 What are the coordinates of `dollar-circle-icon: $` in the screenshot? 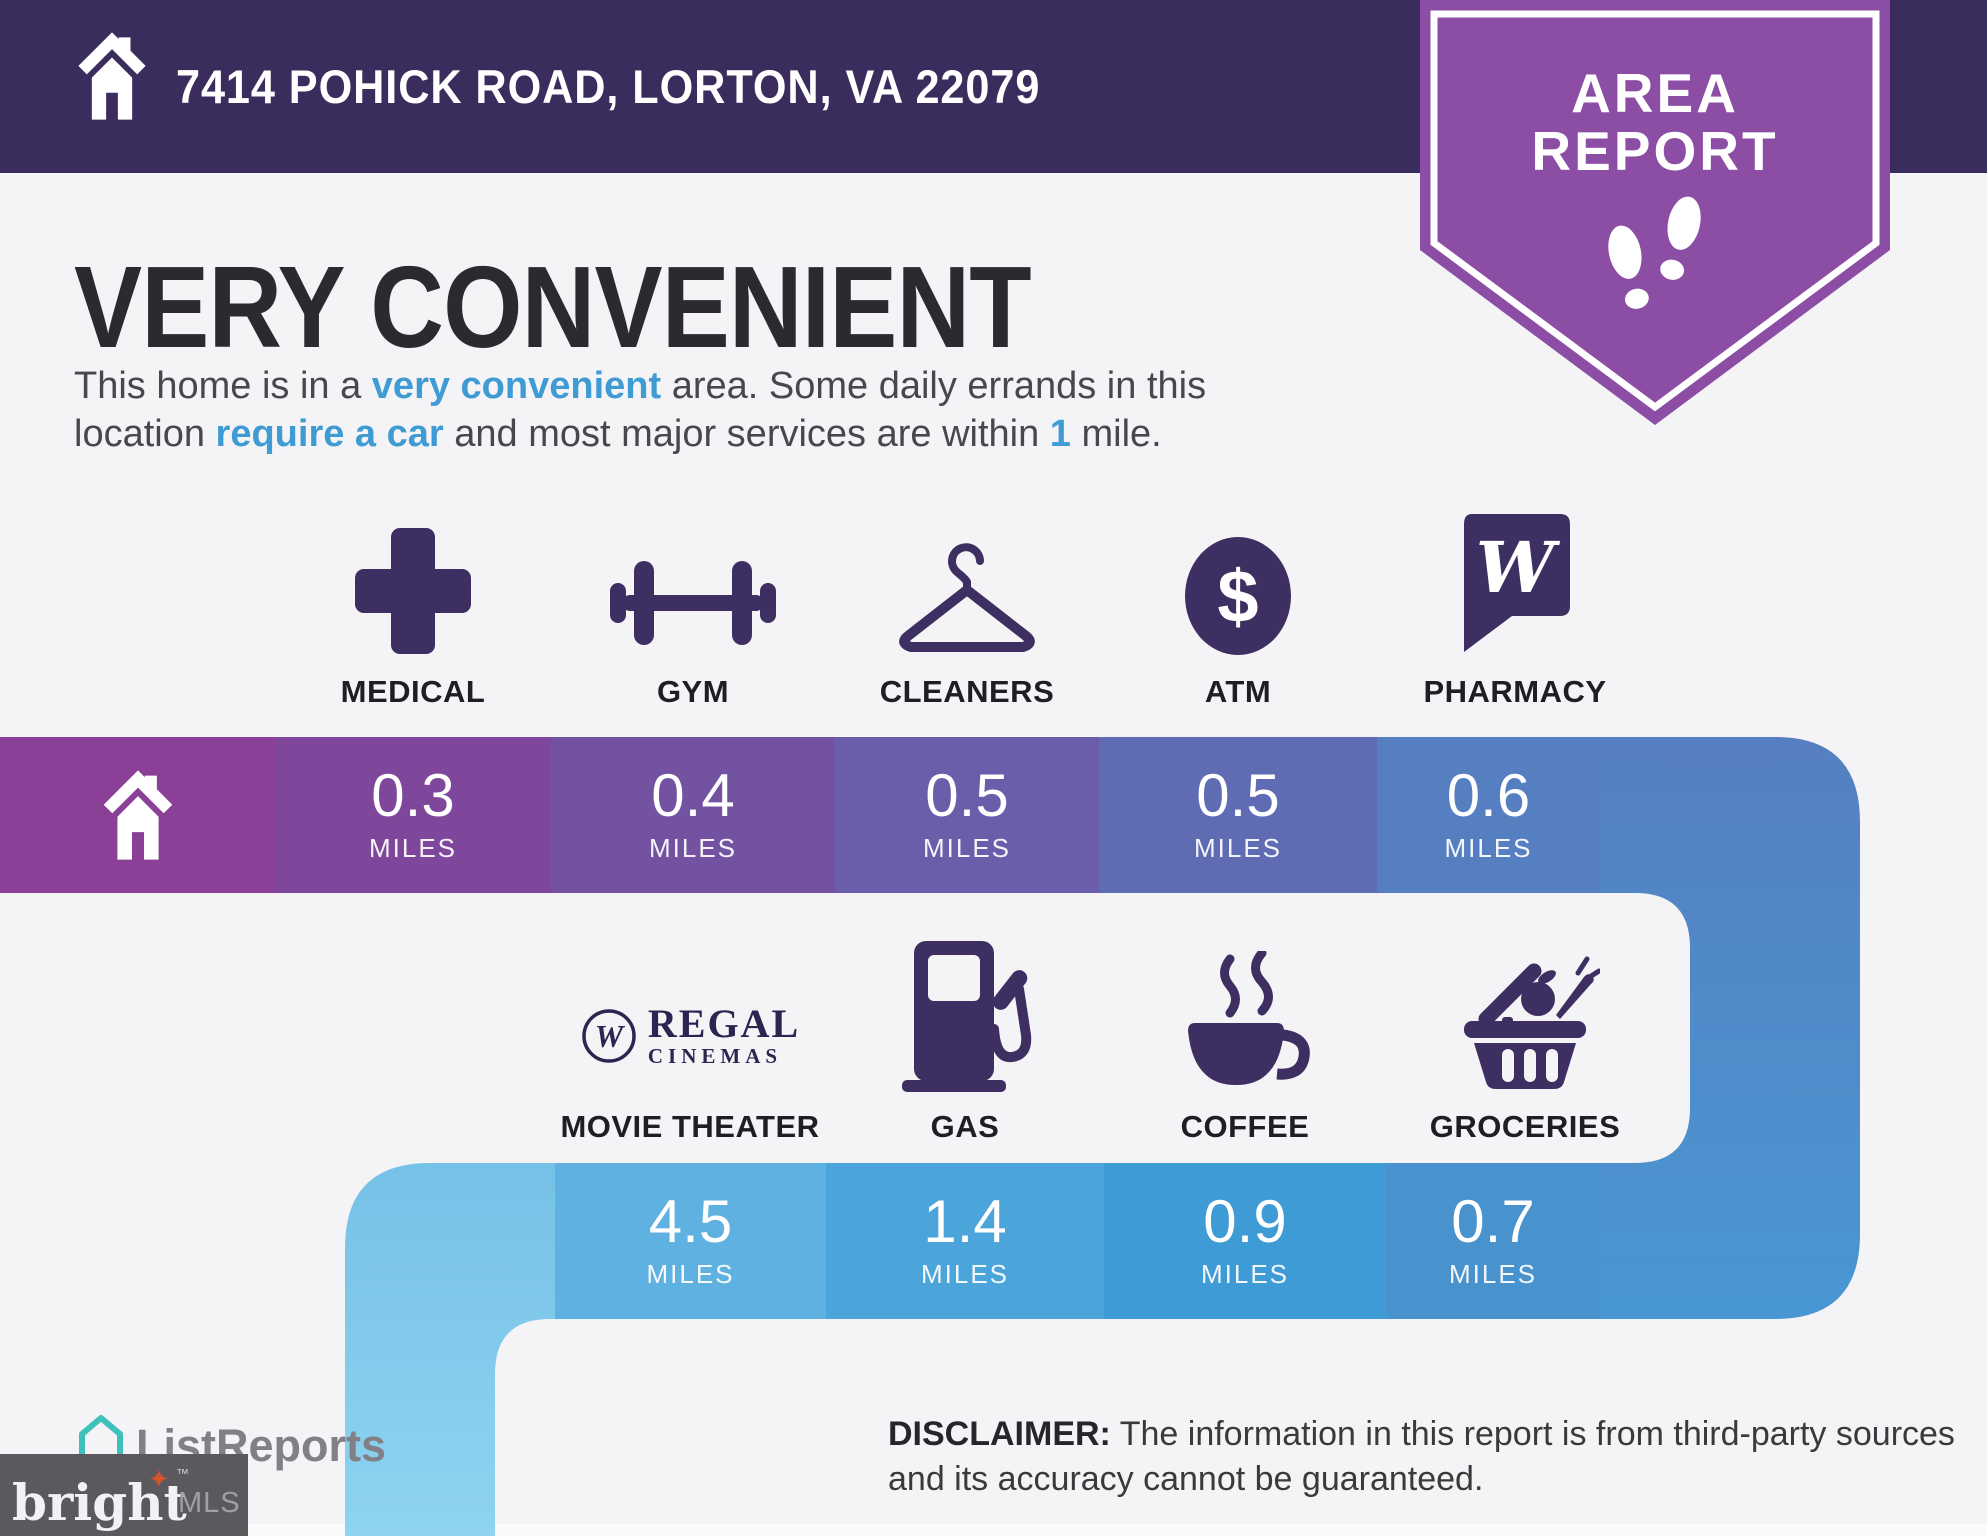 It's located at (1238, 596).